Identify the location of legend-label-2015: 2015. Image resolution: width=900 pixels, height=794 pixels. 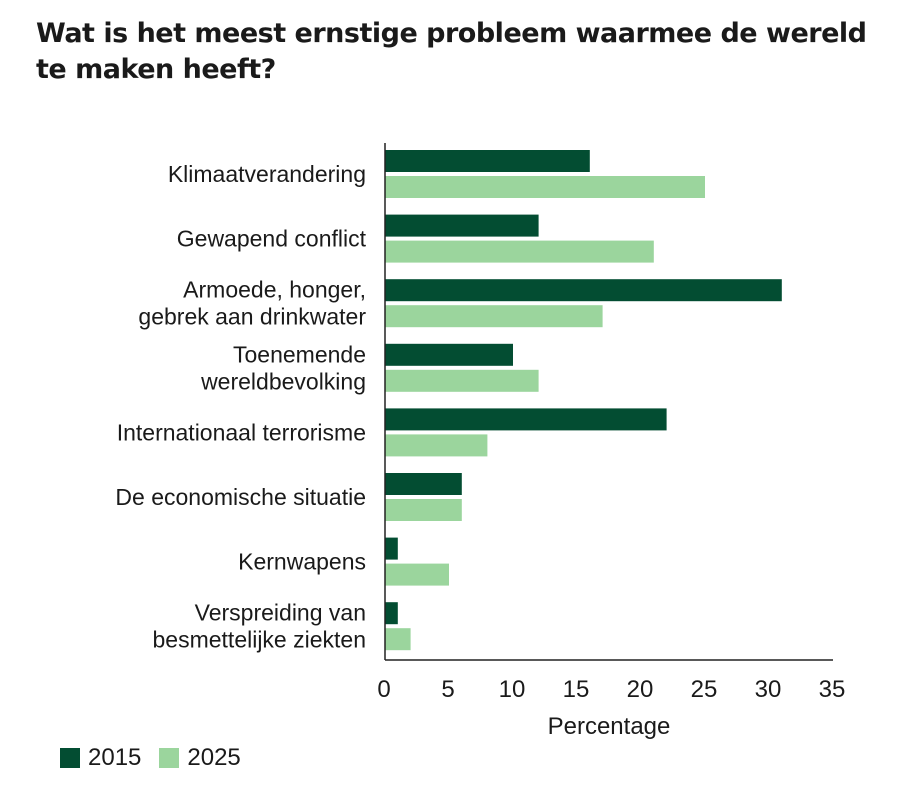
(115, 757).